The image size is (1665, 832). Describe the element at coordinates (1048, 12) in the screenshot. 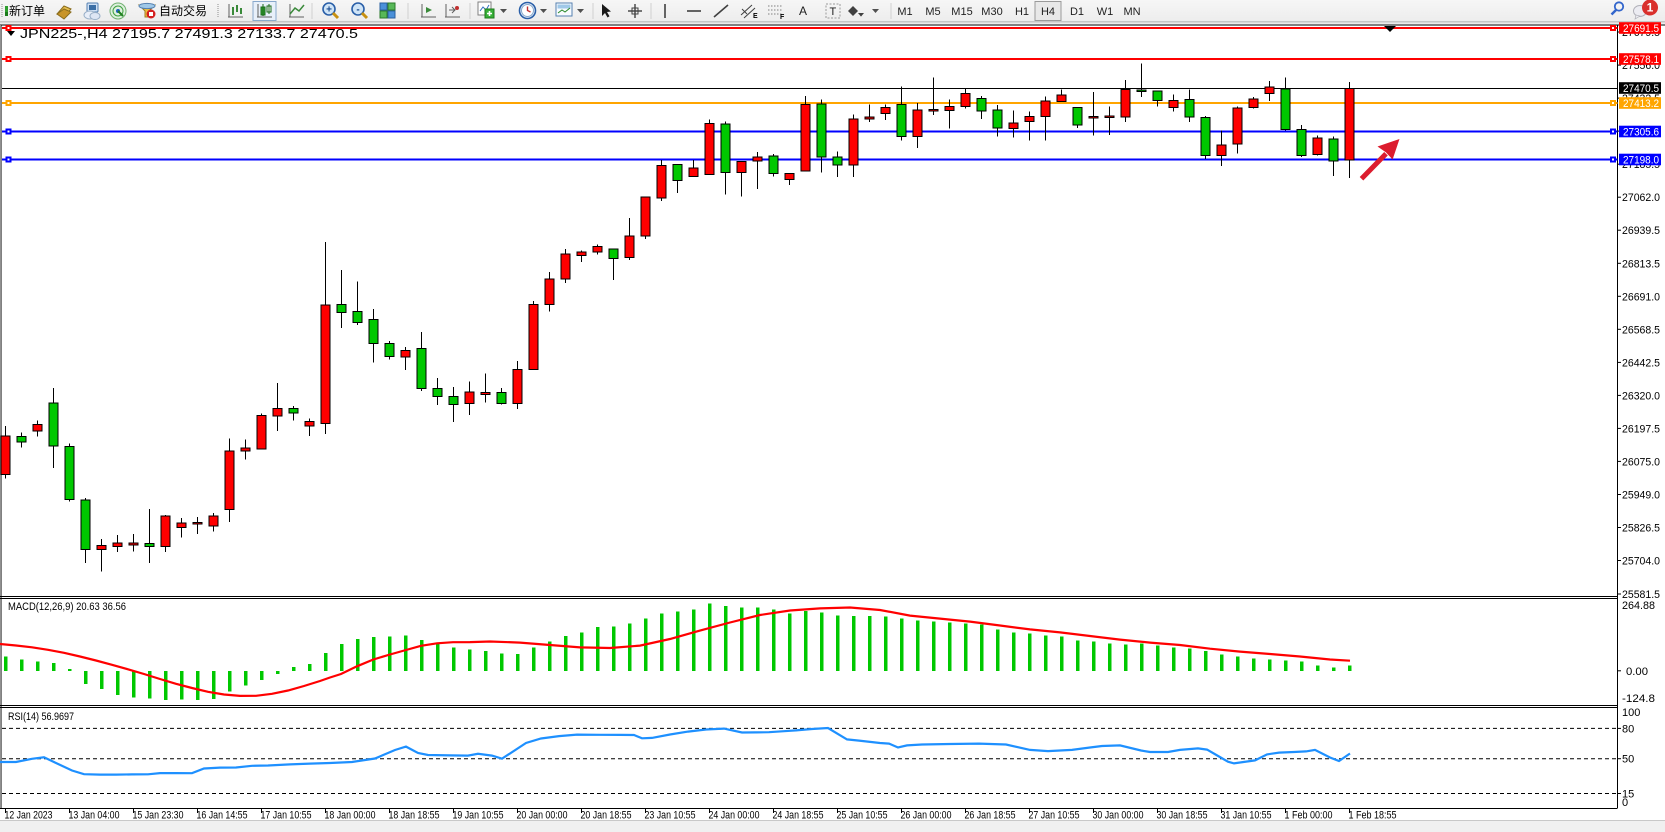

I see `svg-text: H4` at that location.